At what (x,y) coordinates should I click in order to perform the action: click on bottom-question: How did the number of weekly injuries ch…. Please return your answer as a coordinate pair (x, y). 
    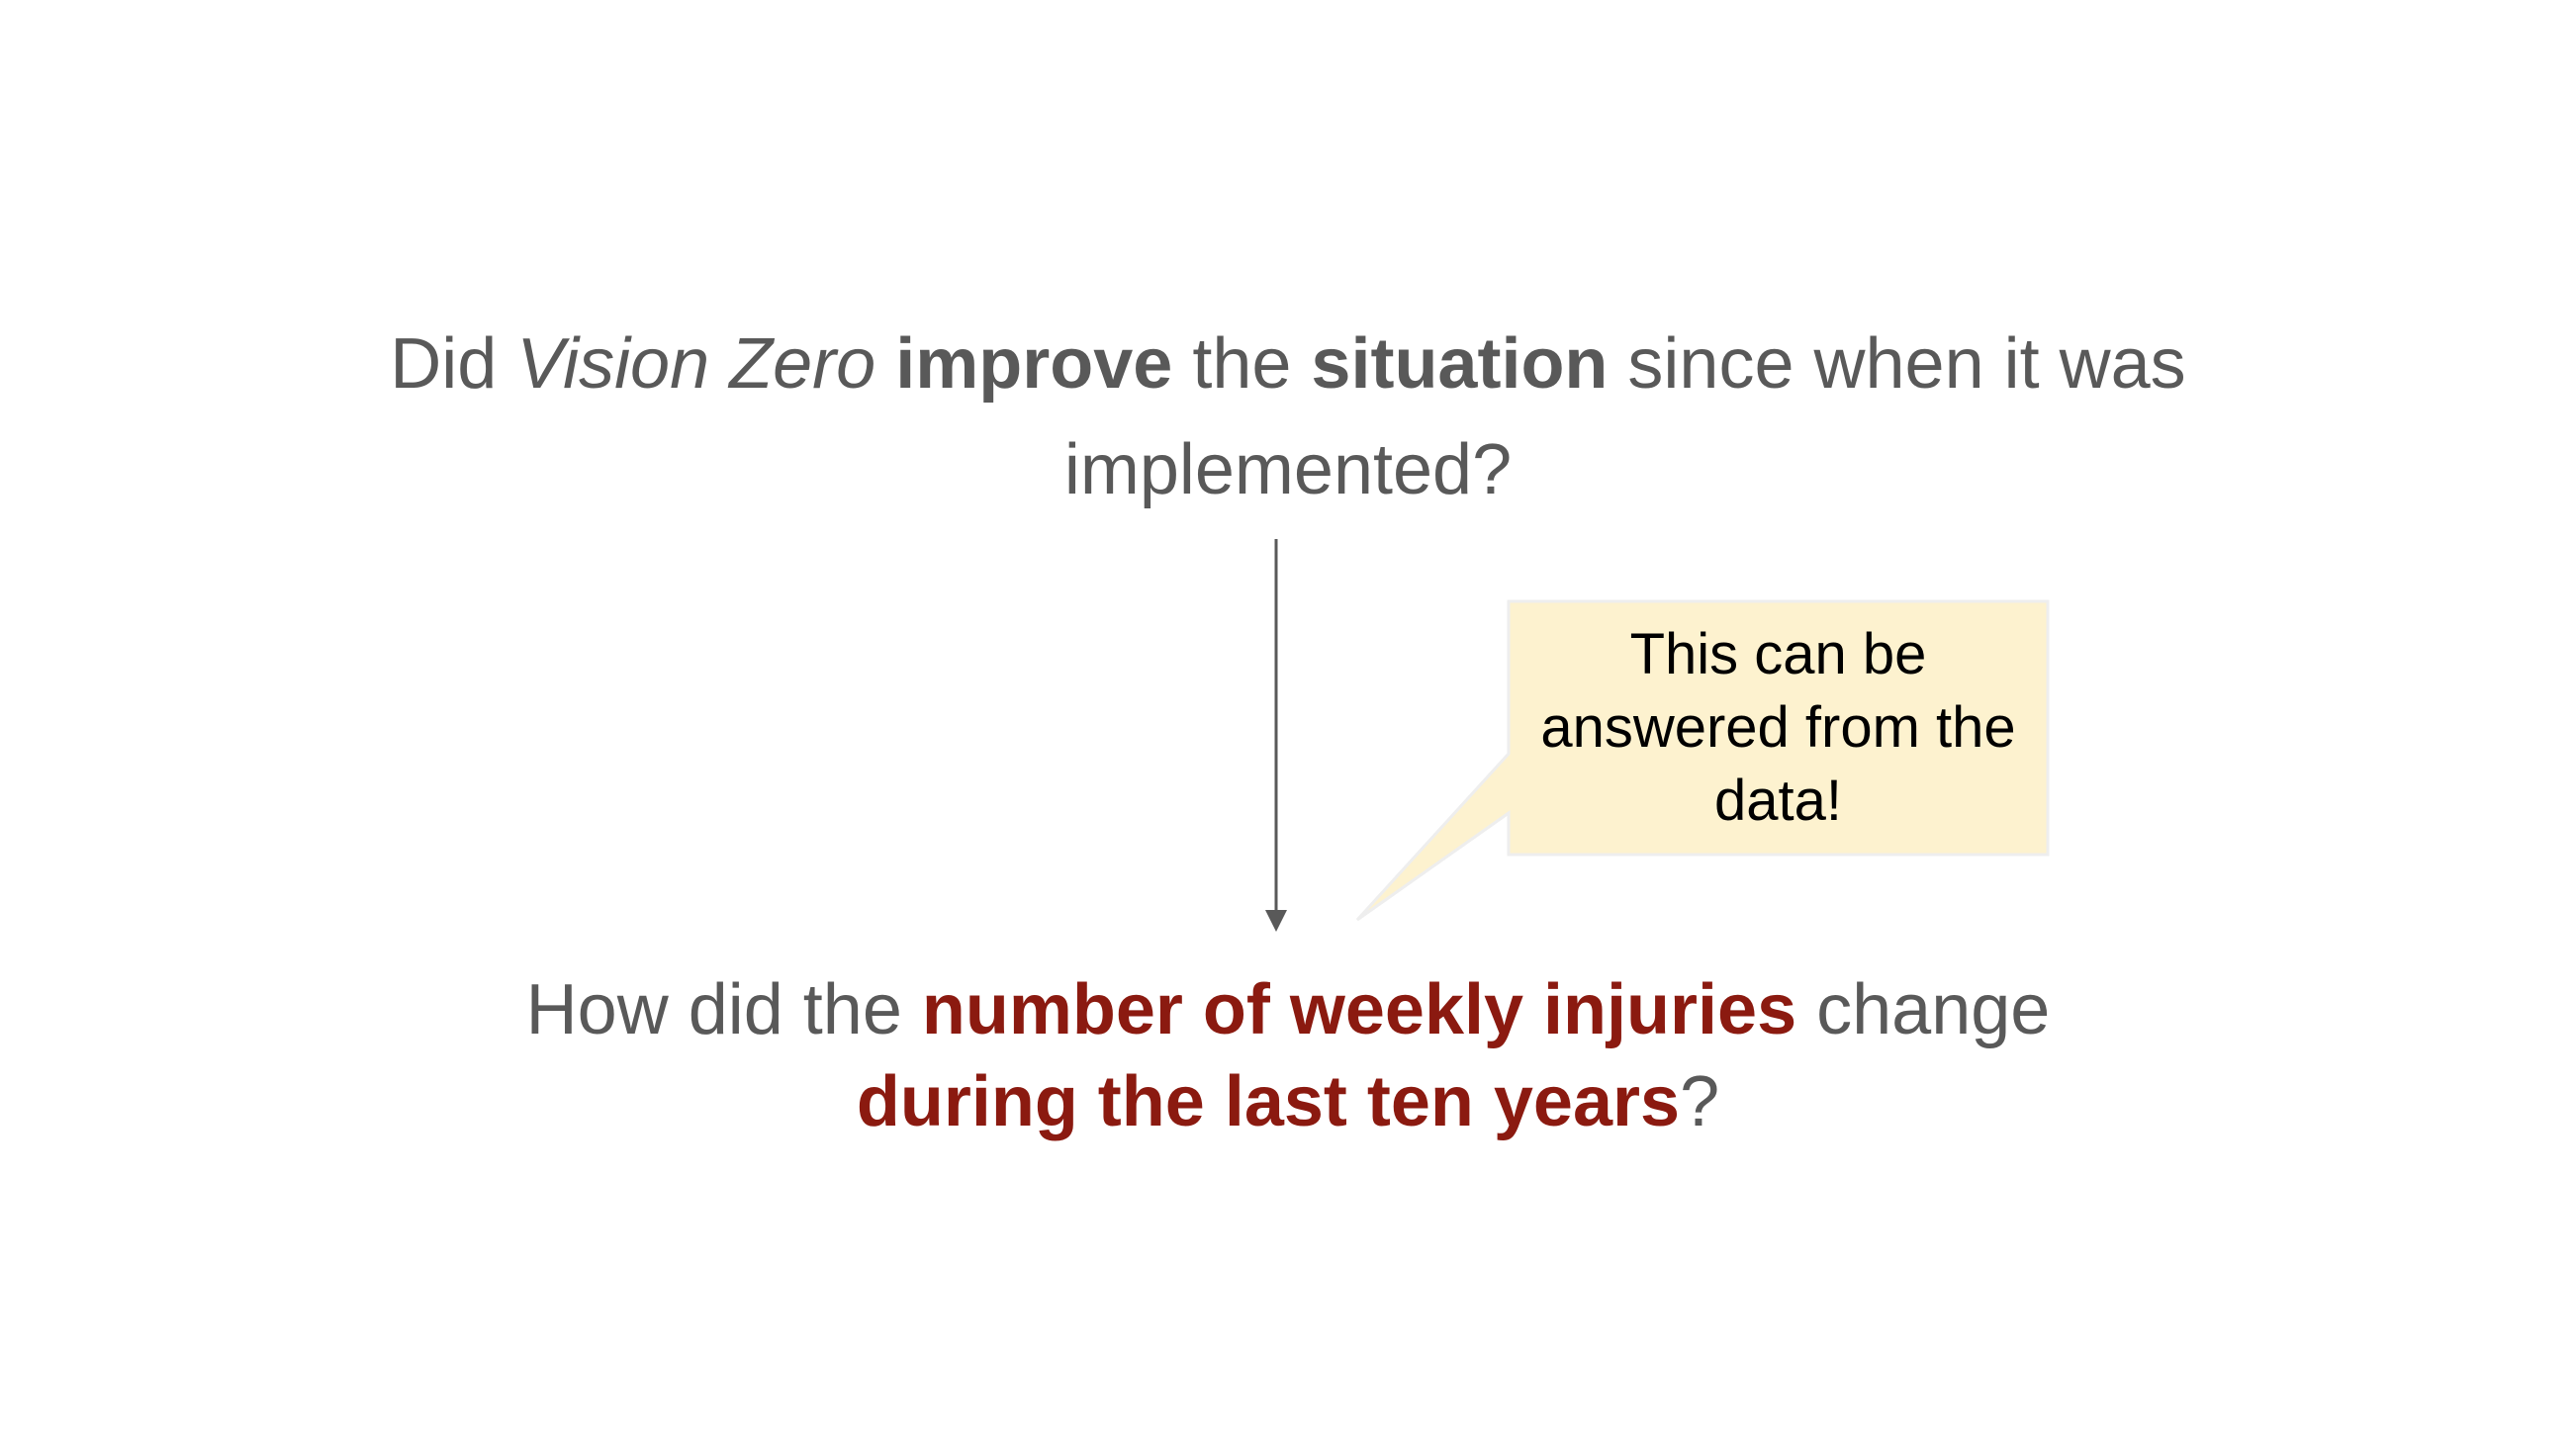
    Looking at the image, I should click on (1288, 1056).